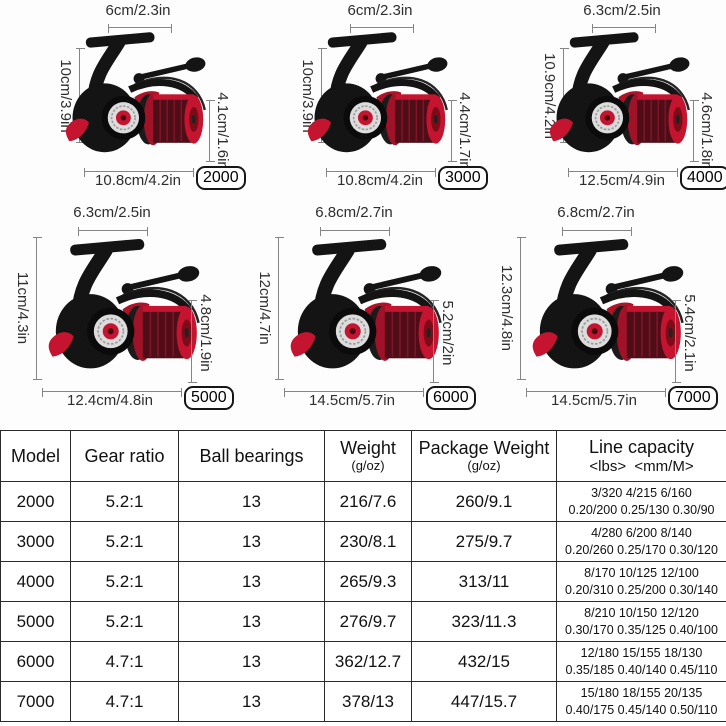  I want to click on cell-gear-ratio: 4.7:1, so click(124, 661).